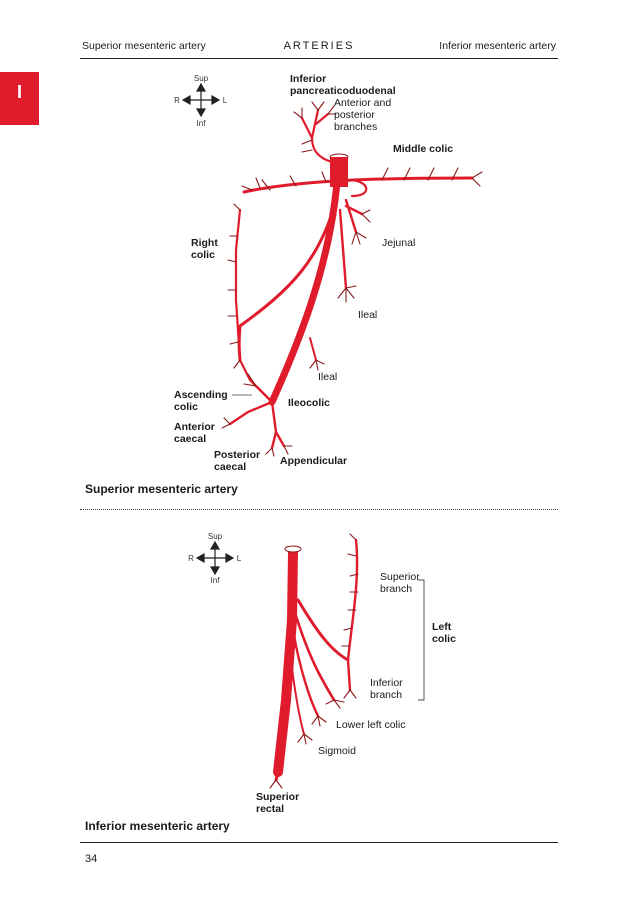 Image resolution: width=638 pixels, height=907 pixels. I want to click on label-ileal-2: Ileal, so click(327, 377).